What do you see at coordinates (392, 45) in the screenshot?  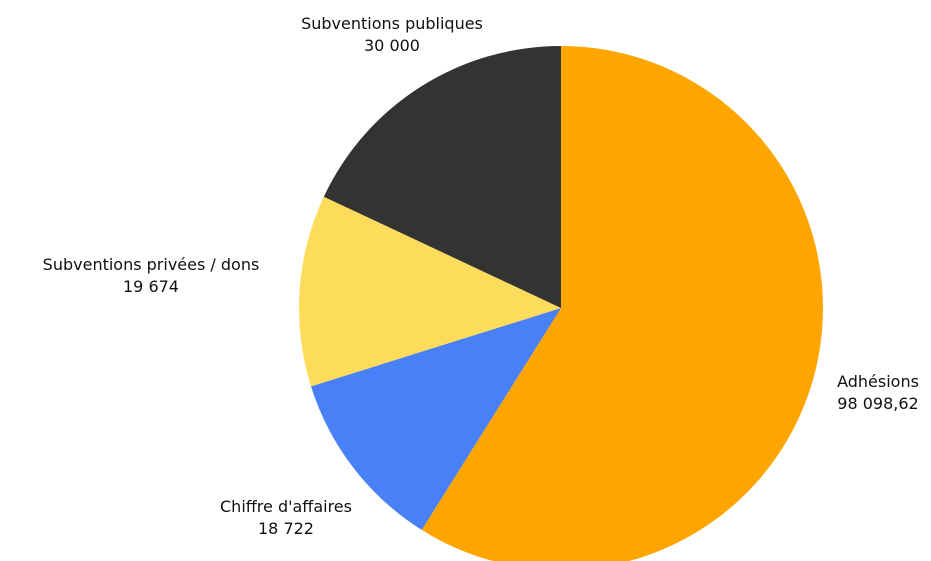 I see `slice-value-label-3: 30 000` at bounding box center [392, 45].